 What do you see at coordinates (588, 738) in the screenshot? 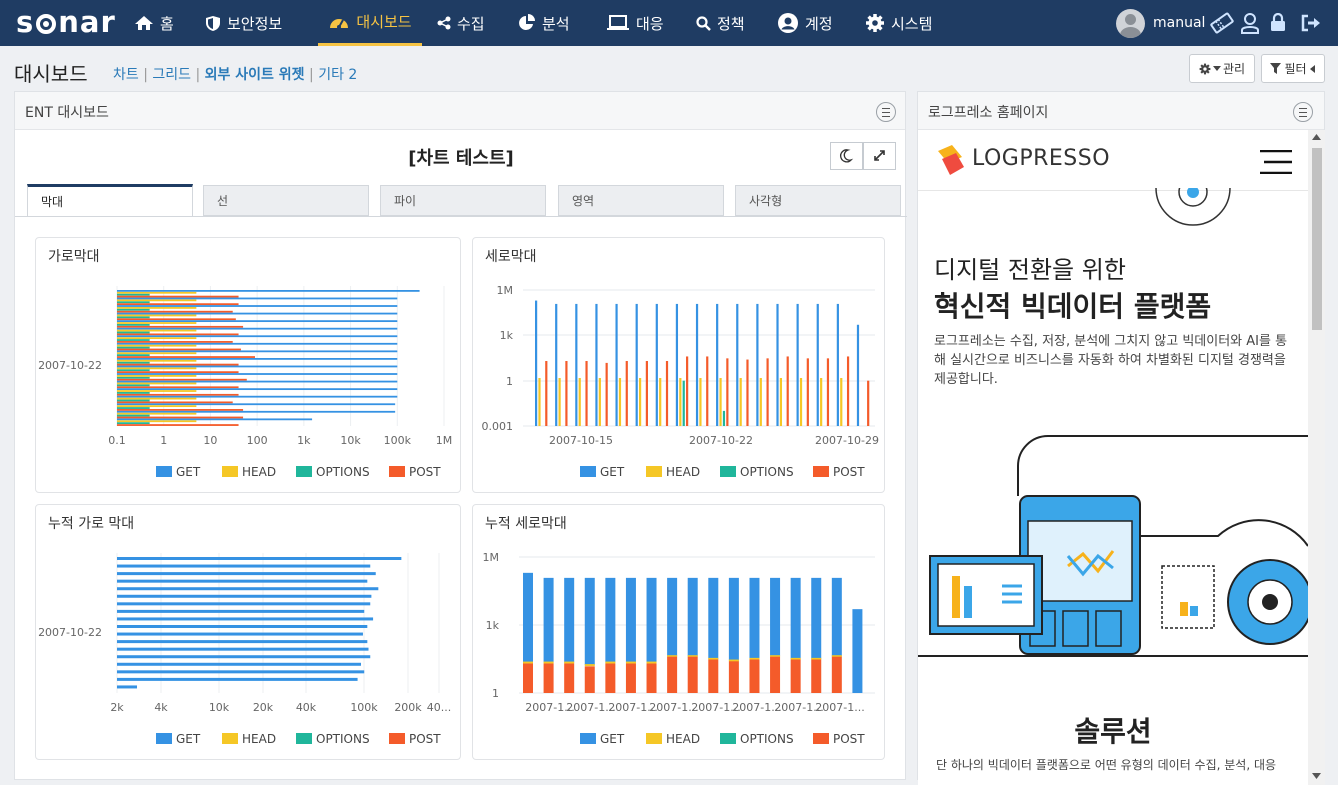
I see `legend-swatch-get` at bounding box center [588, 738].